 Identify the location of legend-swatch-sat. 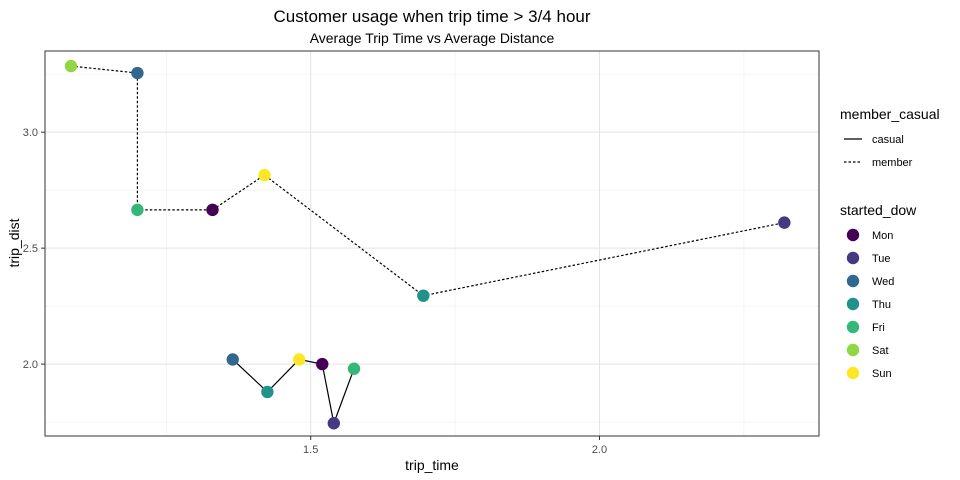
(853, 350).